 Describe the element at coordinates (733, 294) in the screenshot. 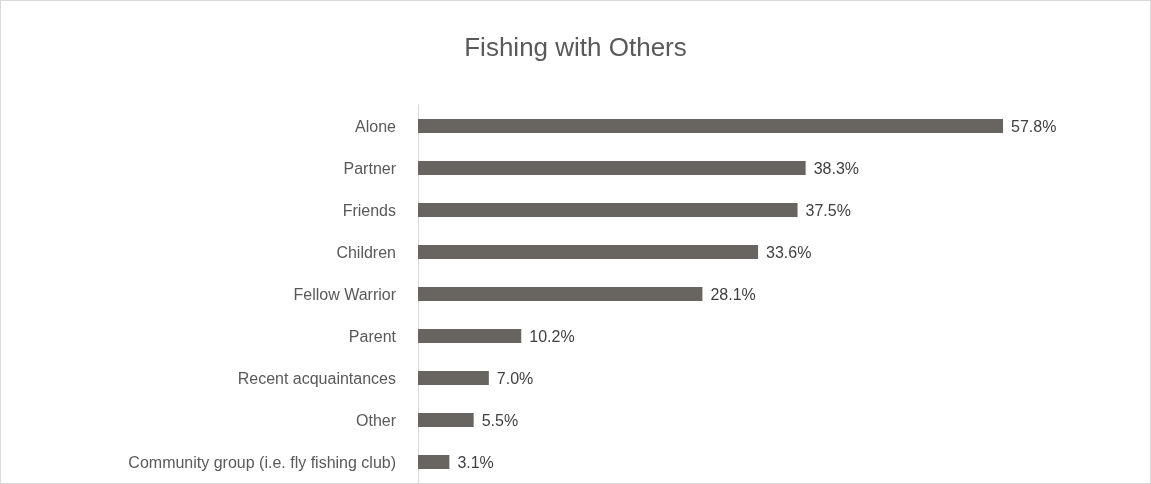

I see `data-label: 28.1%` at that location.